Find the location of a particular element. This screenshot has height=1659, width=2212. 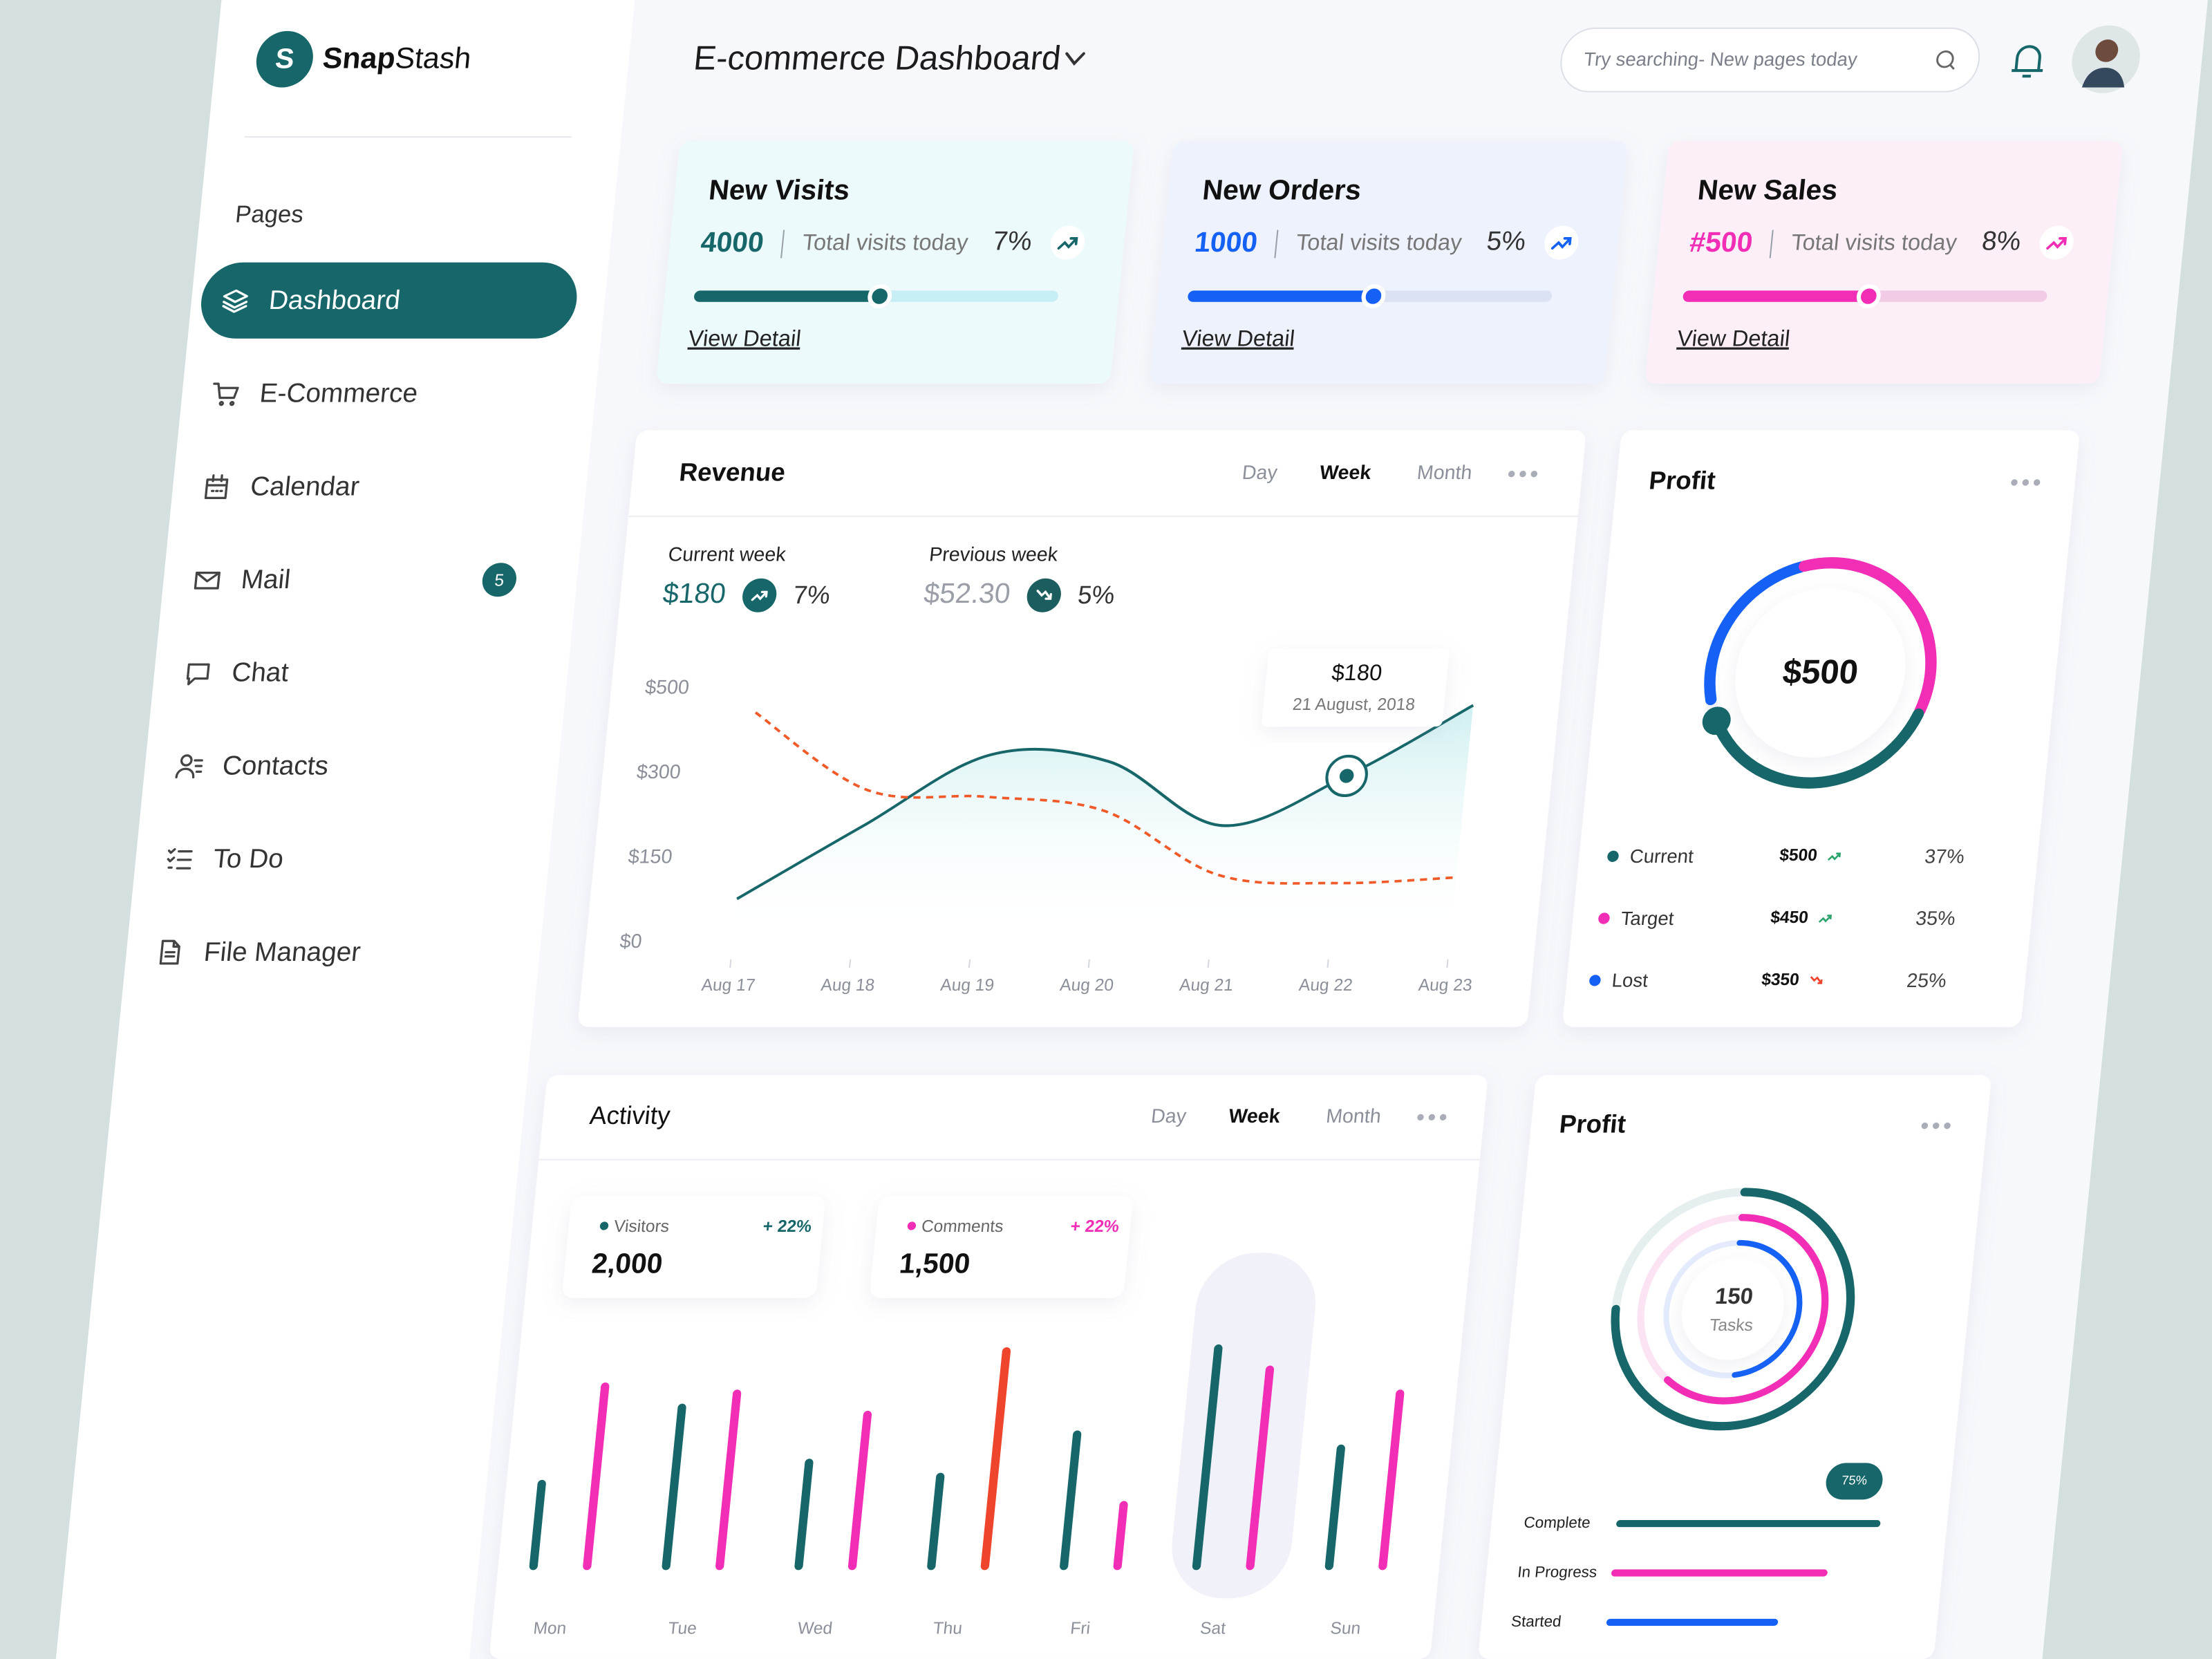

x-tick-label: Mon is located at coordinates (549, 1629).